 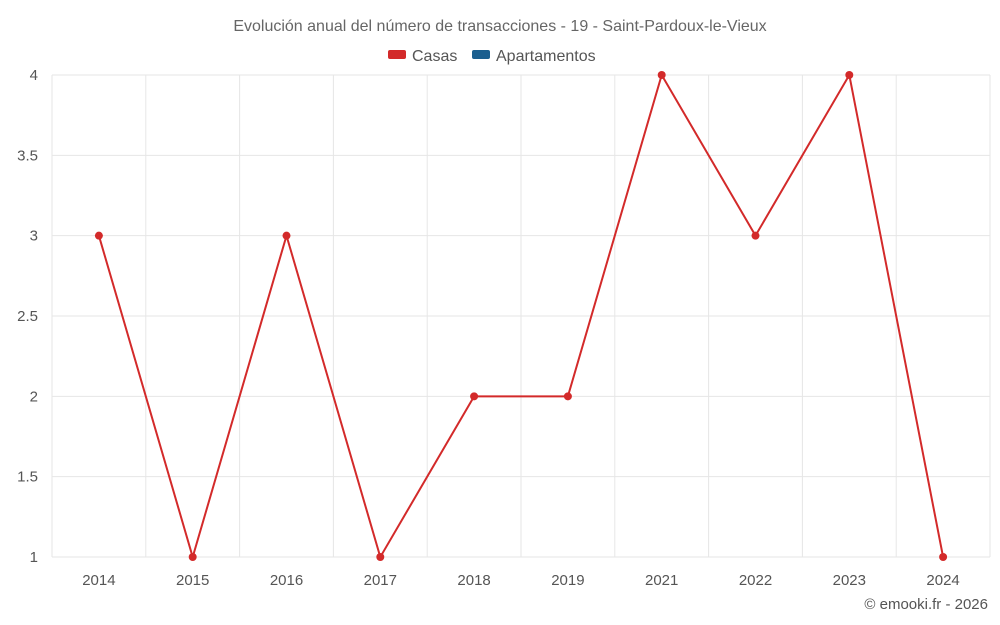 What do you see at coordinates (546, 56) in the screenshot?
I see `legend-label-apartamentos: Apartamentos` at bounding box center [546, 56].